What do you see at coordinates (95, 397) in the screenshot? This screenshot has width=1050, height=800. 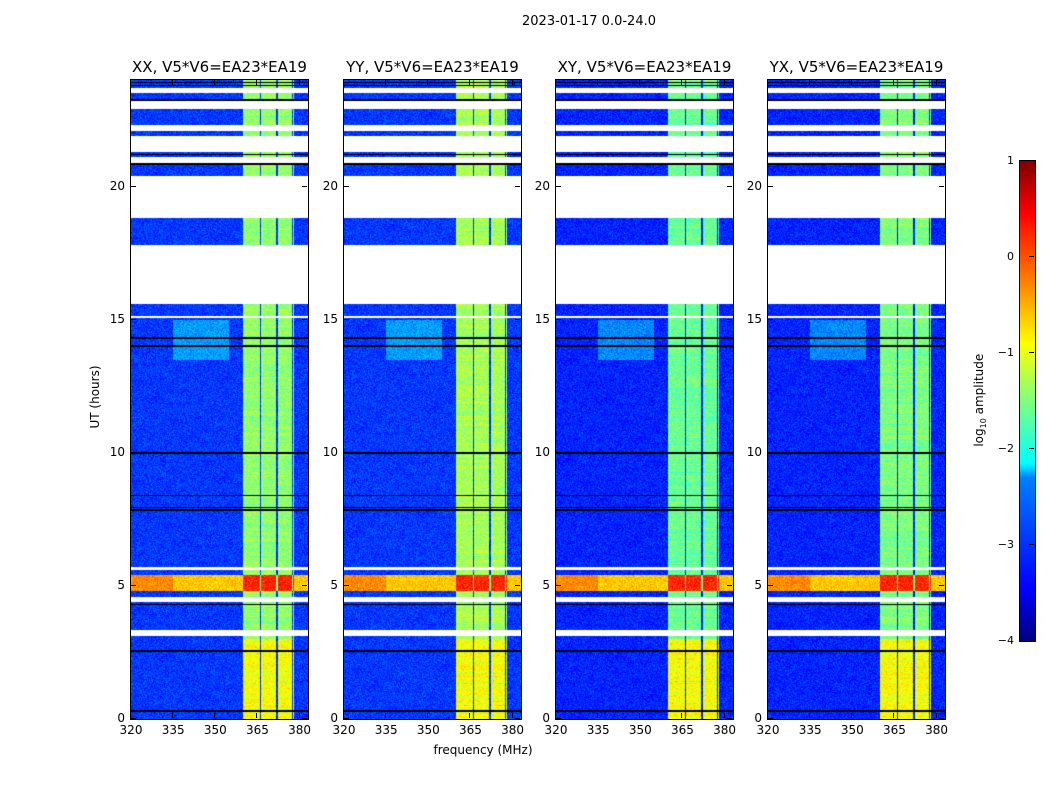 I see `y-axis-label: UT (hours)` at bounding box center [95, 397].